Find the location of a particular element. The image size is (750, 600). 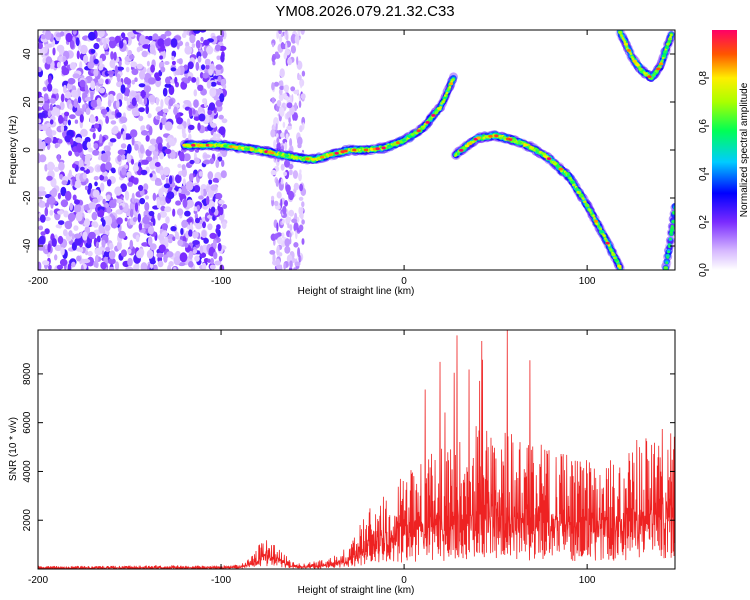

y-tick-label: 40 is located at coordinates (27, 54).